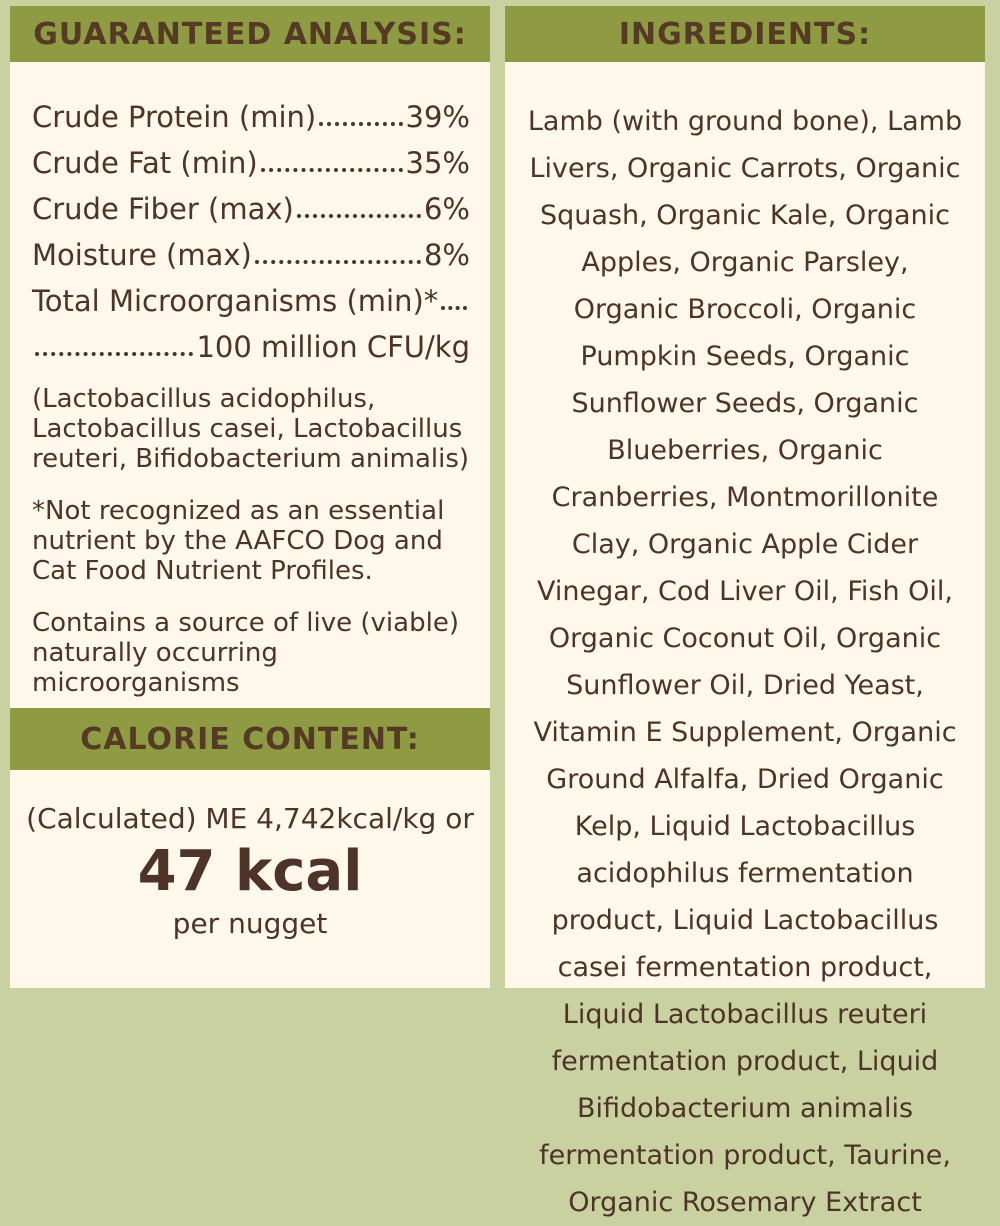 Image resolution: width=1000 pixels, height=1226 pixels. I want to click on analysis-row-crude-fiber: Crude Fiber (max) 6%, so click(251, 203).